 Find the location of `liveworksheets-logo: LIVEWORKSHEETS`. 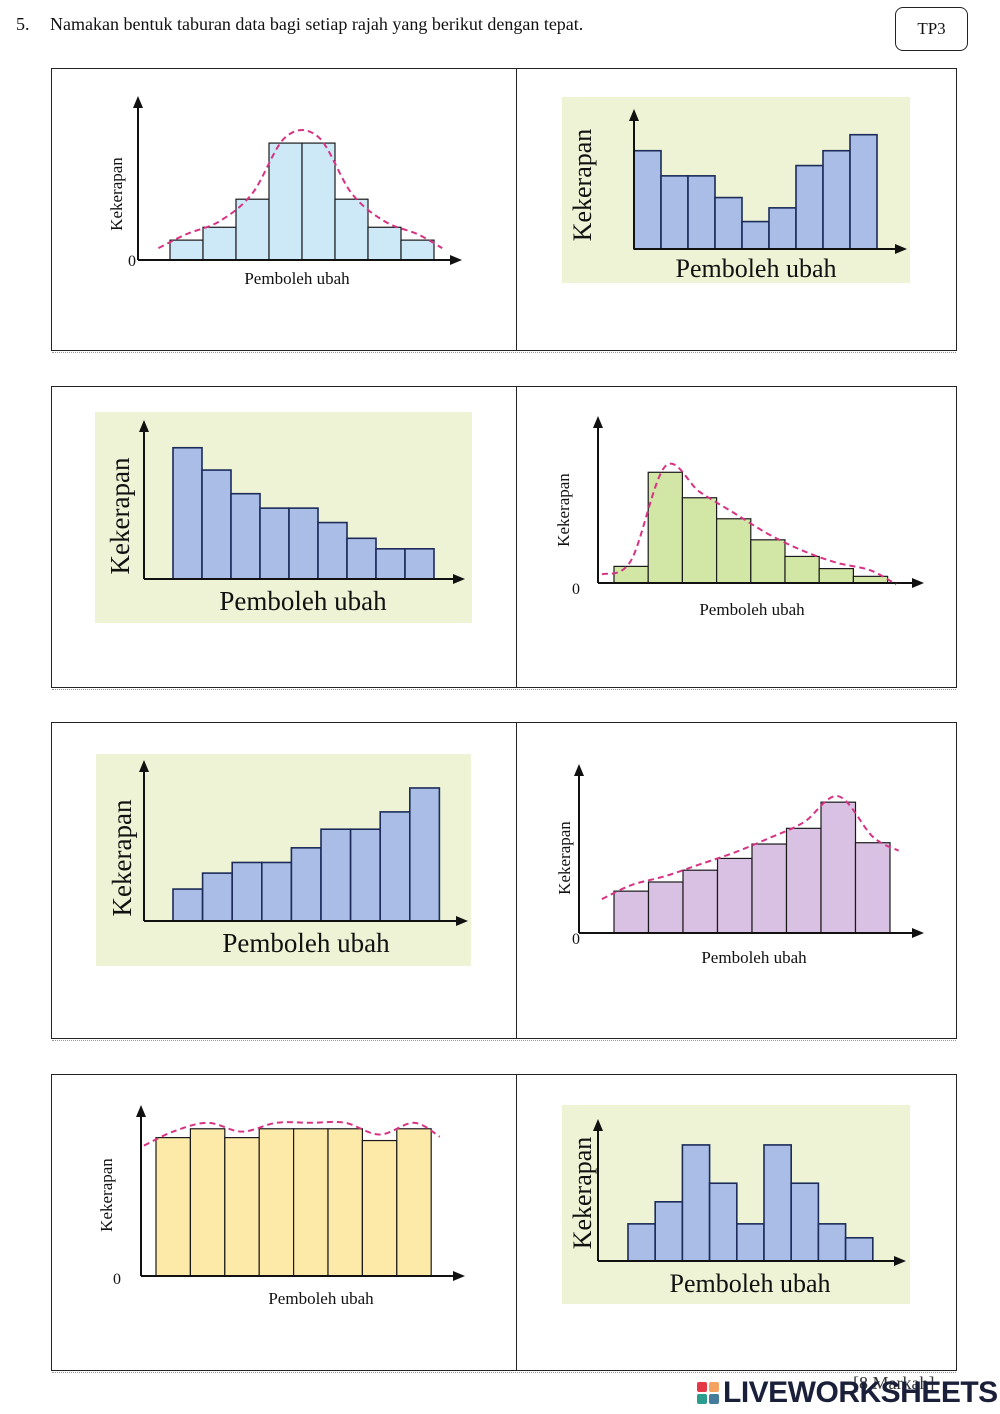

liveworksheets-logo: LIVEWORKSHEETS is located at coordinates (847, 1393).